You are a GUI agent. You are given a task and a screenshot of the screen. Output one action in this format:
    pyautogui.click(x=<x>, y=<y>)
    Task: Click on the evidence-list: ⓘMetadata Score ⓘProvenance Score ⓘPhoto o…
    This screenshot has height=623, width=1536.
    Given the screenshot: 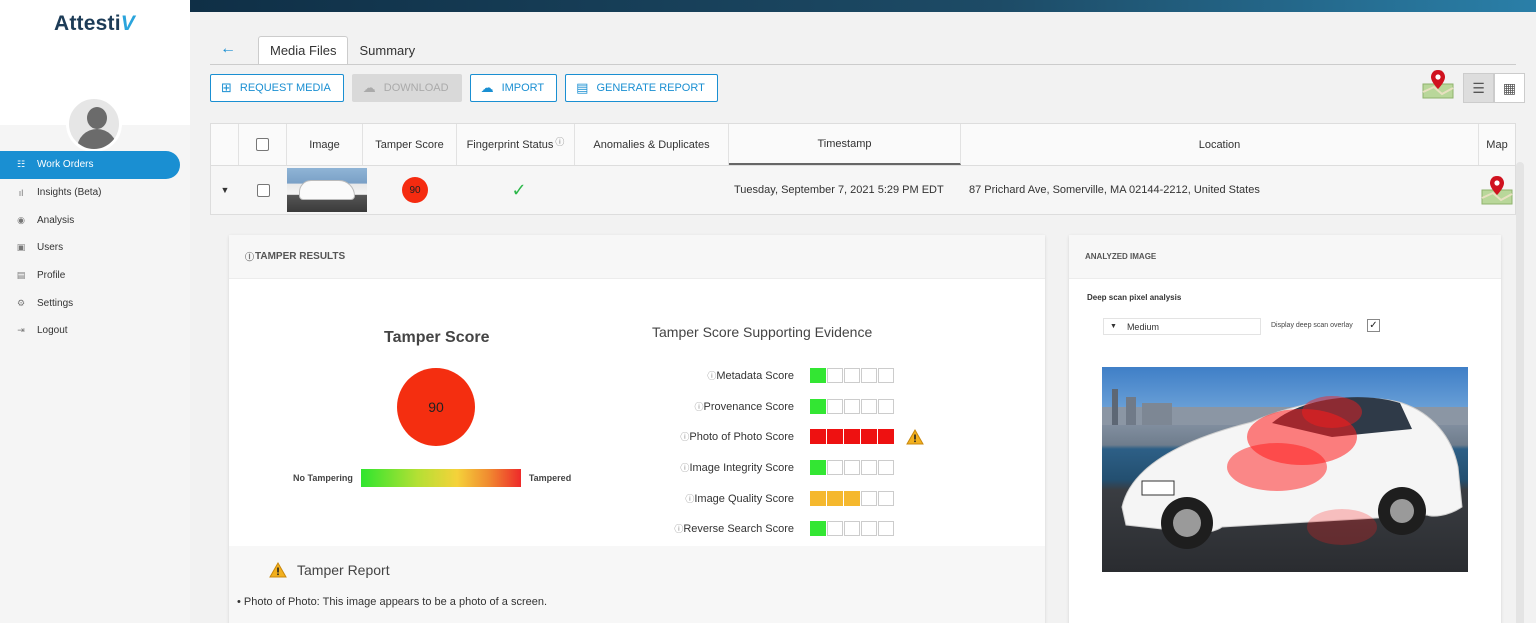 What is the action you would take?
    pyautogui.click(x=819, y=452)
    